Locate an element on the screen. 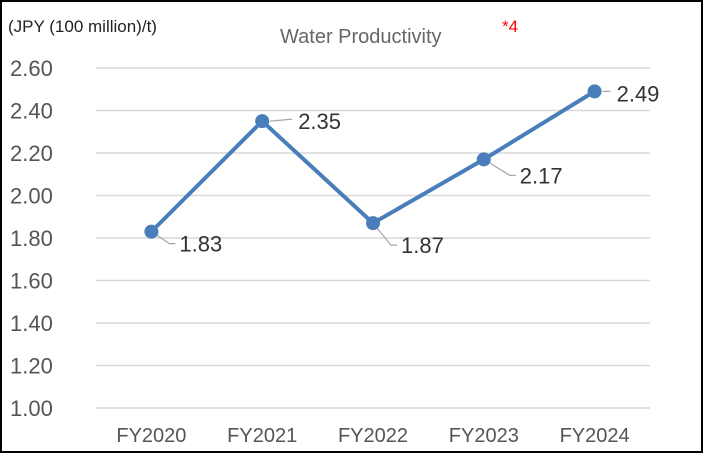 The width and height of the screenshot is (703, 453). data-label: 2.49 is located at coordinates (638, 93).